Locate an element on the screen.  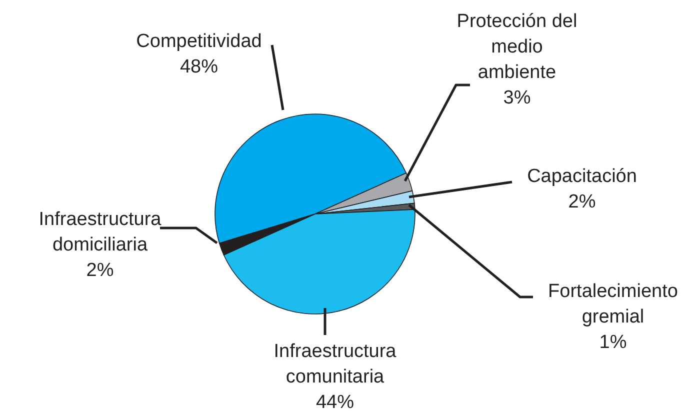
slice-label: Competitividad is located at coordinates (199, 41).